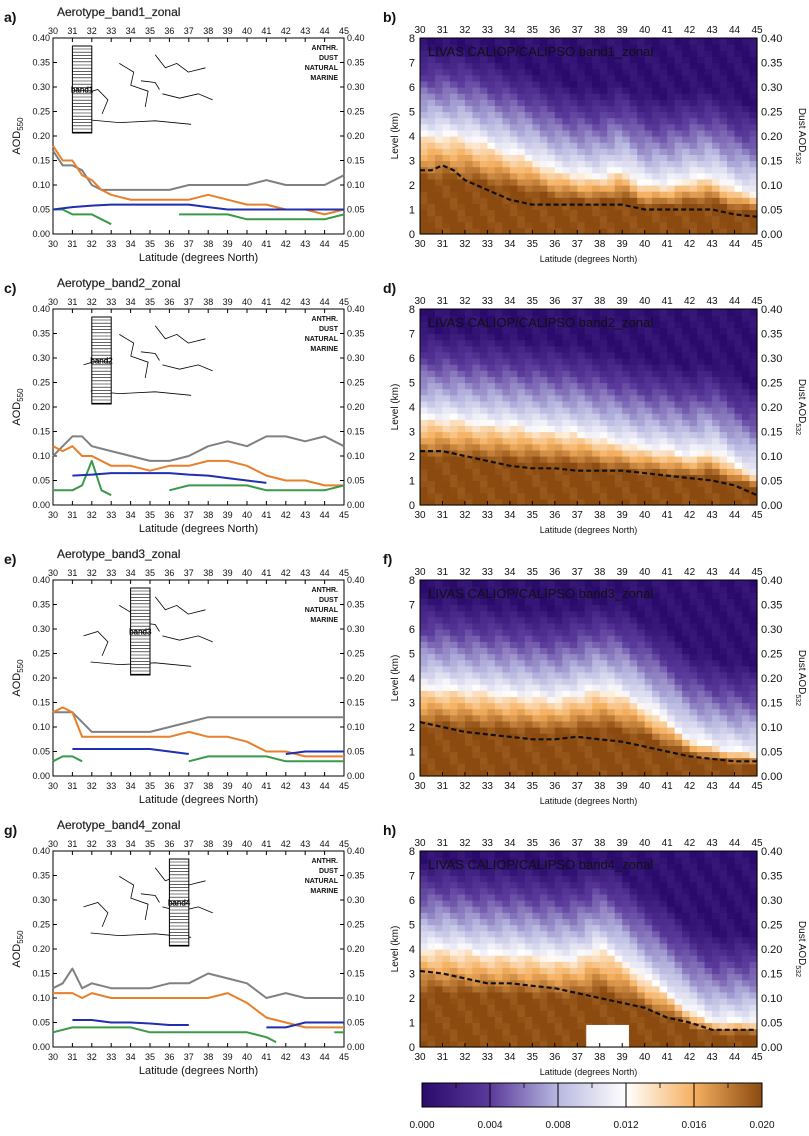  I want to click on x-tick-label: 44, so click(735, 515).